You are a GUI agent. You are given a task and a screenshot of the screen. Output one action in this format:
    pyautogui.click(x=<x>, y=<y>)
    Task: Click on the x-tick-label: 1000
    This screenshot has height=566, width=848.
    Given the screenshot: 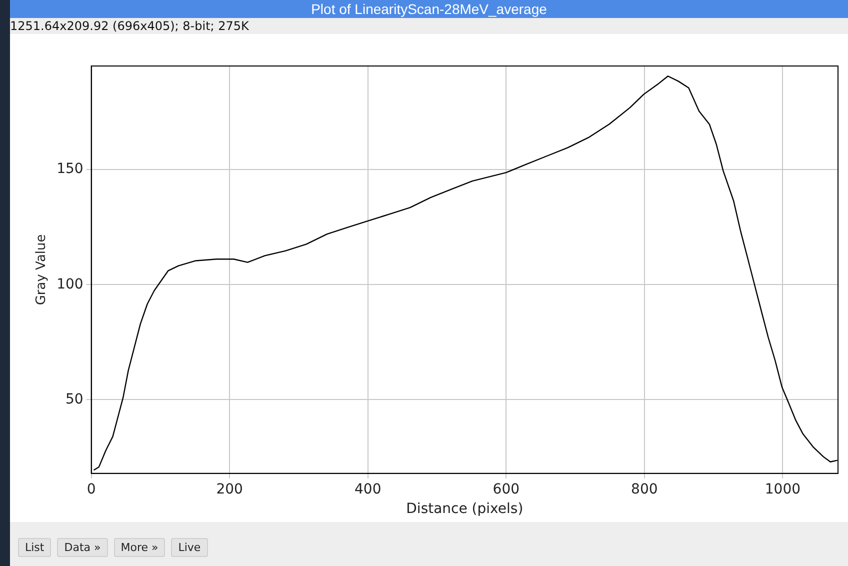 What is the action you would take?
    pyautogui.click(x=782, y=489)
    